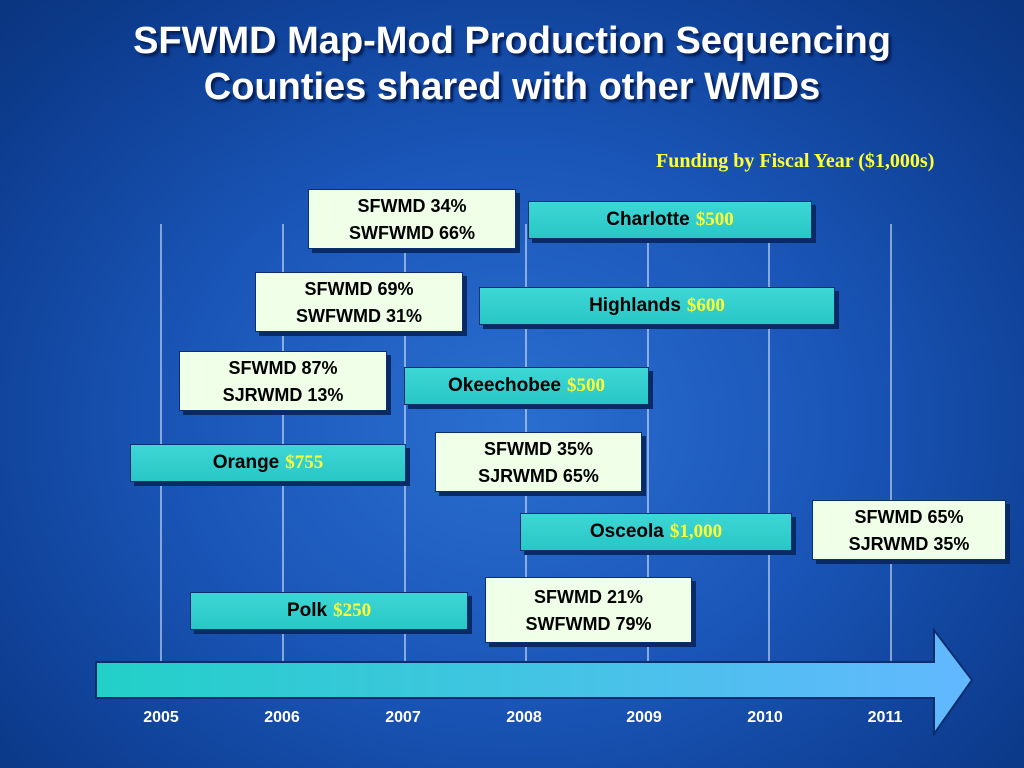 The height and width of the screenshot is (768, 1024). I want to click on osceola-bar: Osceola $1,000, so click(656, 532).